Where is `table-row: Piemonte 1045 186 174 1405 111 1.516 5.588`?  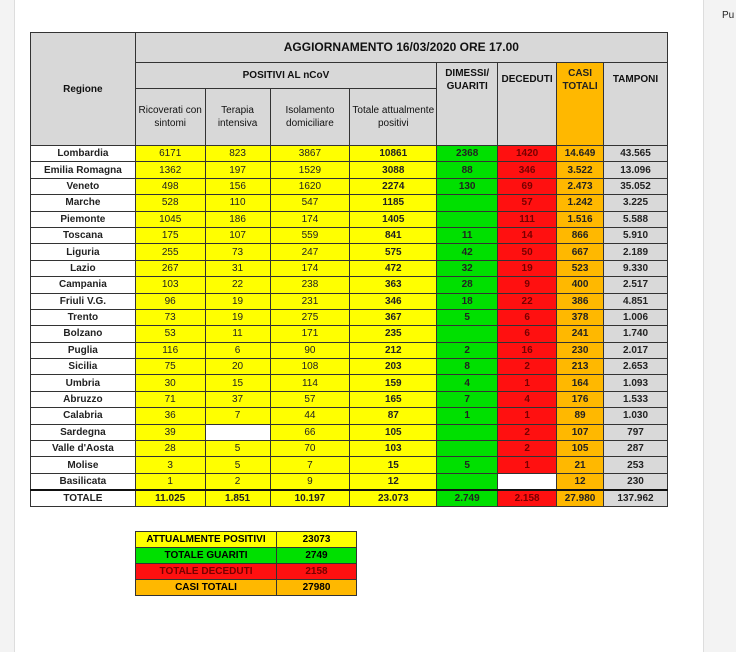 table-row: Piemonte 1045 186 174 1405 111 1.516 5.588 is located at coordinates (349, 219).